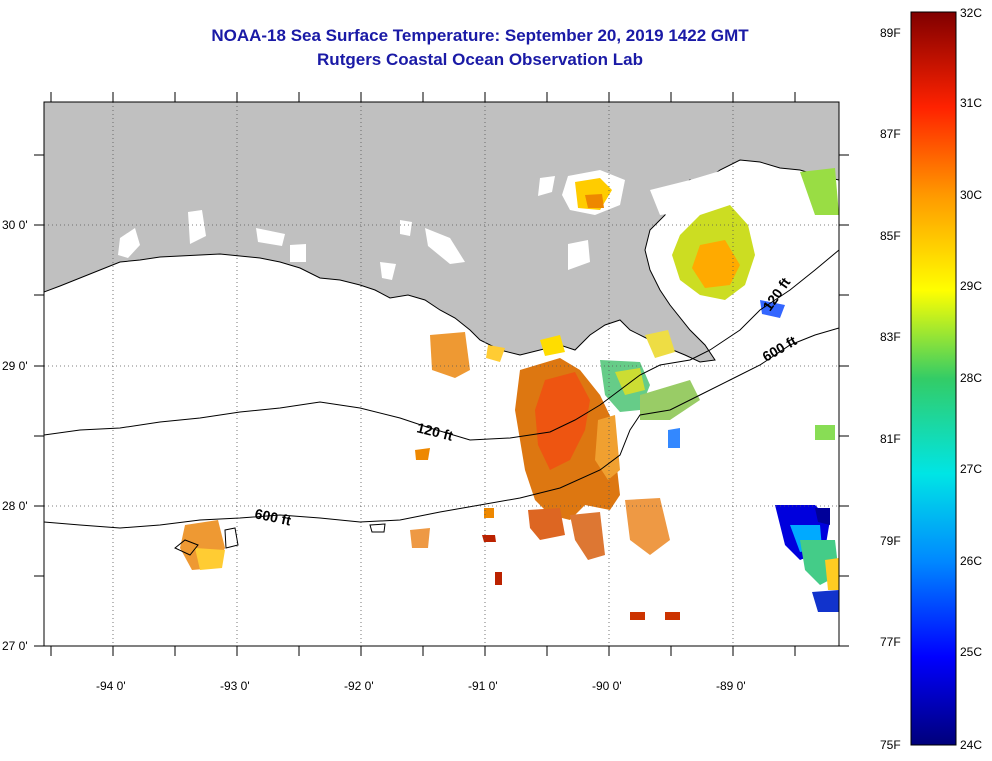 The width and height of the screenshot is (992, 761). What do you see at coordinates (272, 516) in the screenshot?
I see `contour-label-600ft-west: 600 ft` at bounding box center [272, 516].